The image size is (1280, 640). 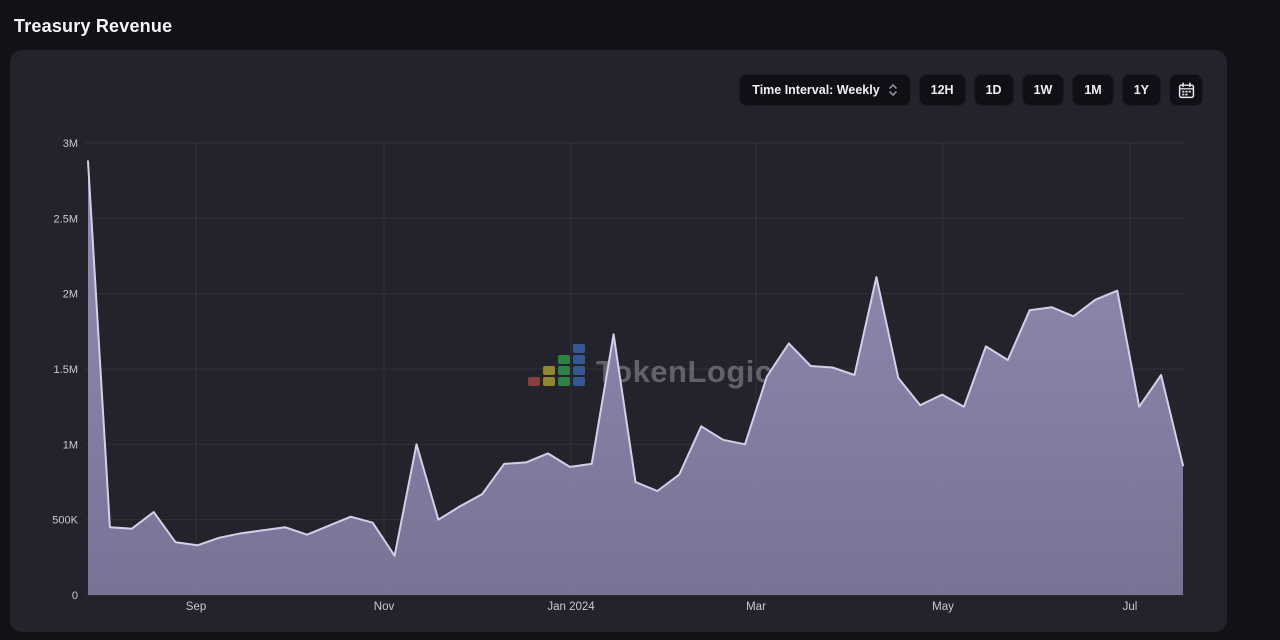 I want to click on watermark: TokenLogic, so click(x=650, y=366).